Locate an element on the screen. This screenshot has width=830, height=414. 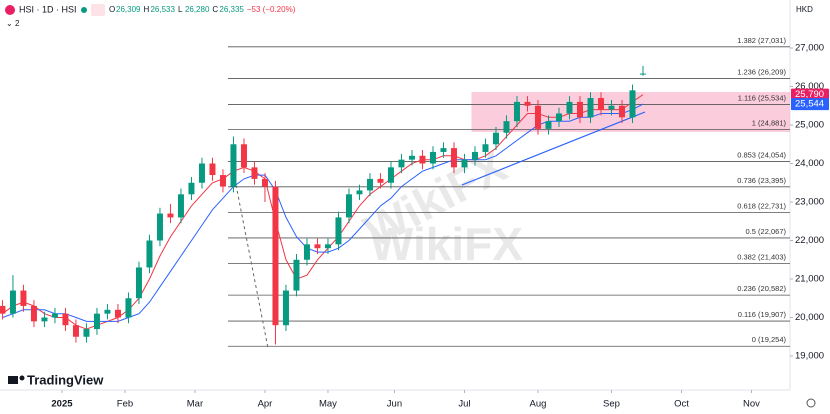
y-tick-label: 25,000 is located at coordinates (809, 125).